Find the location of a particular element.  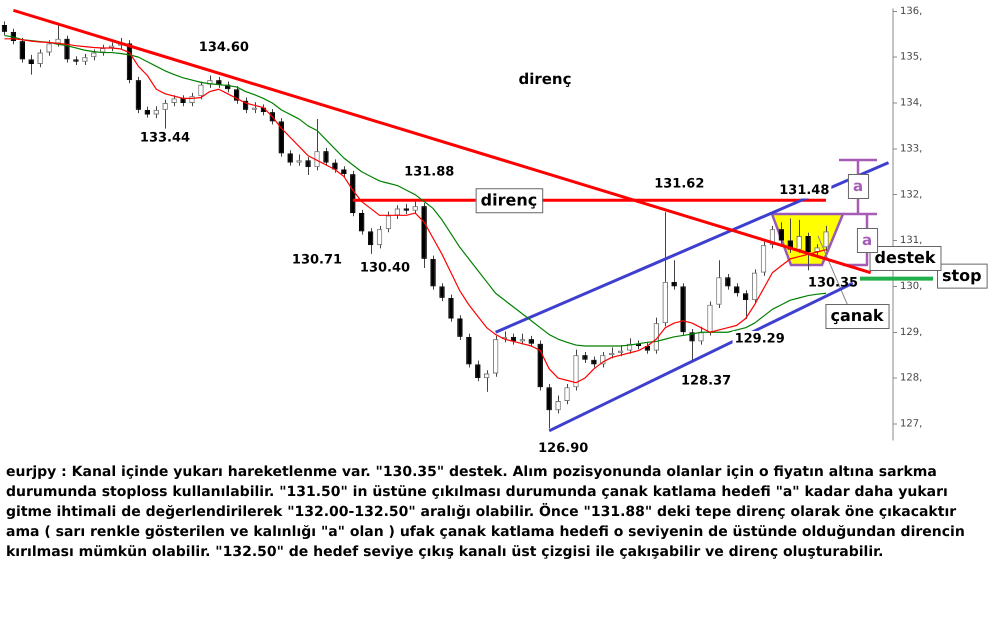

annotation: 131.88 is located at coordinates (429, 172).